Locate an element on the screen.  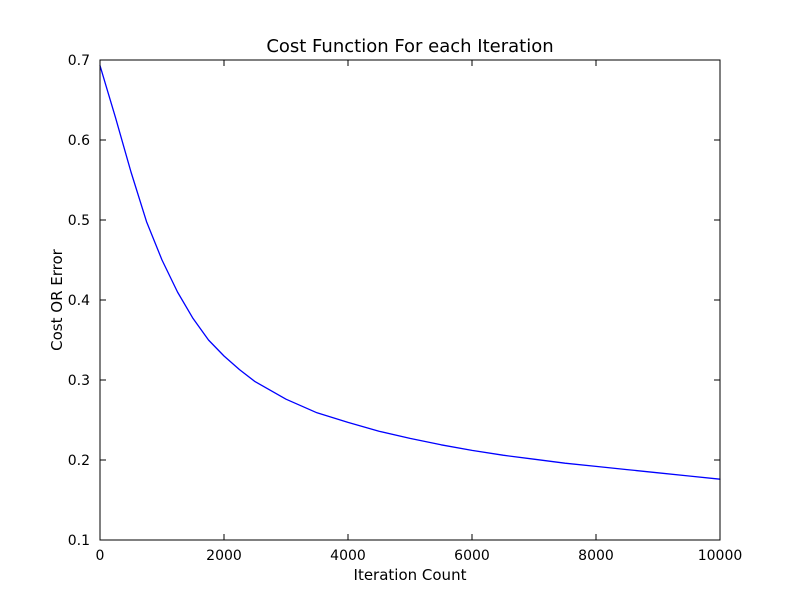
y-axis-label: Cost OR Error is located at coordinates (57, 299).